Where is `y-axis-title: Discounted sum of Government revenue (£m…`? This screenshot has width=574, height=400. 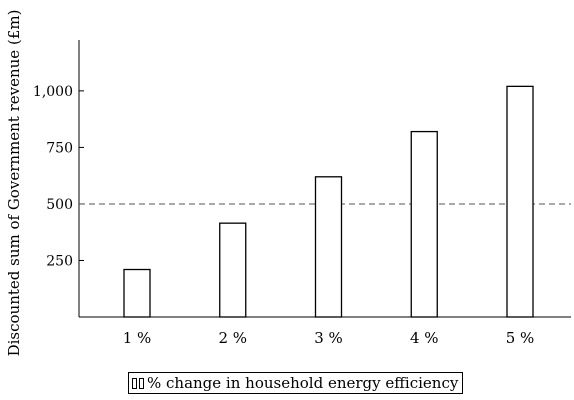
y-axis-title: Discounted sum of Government revenue (£m… is located at coordinates (14, 183).